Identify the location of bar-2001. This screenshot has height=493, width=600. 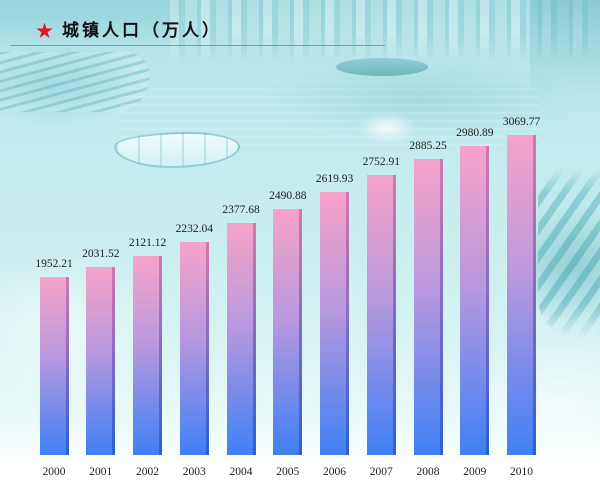
(101, 360).